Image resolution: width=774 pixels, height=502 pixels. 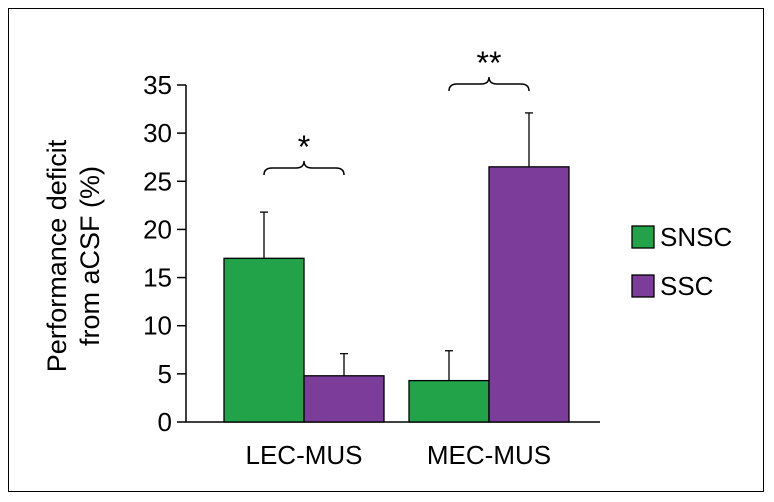 What do you see at coordinates (157, 85) in the screenshot?
I see `y-tick-label: 35` at bounding box center [157, 85].